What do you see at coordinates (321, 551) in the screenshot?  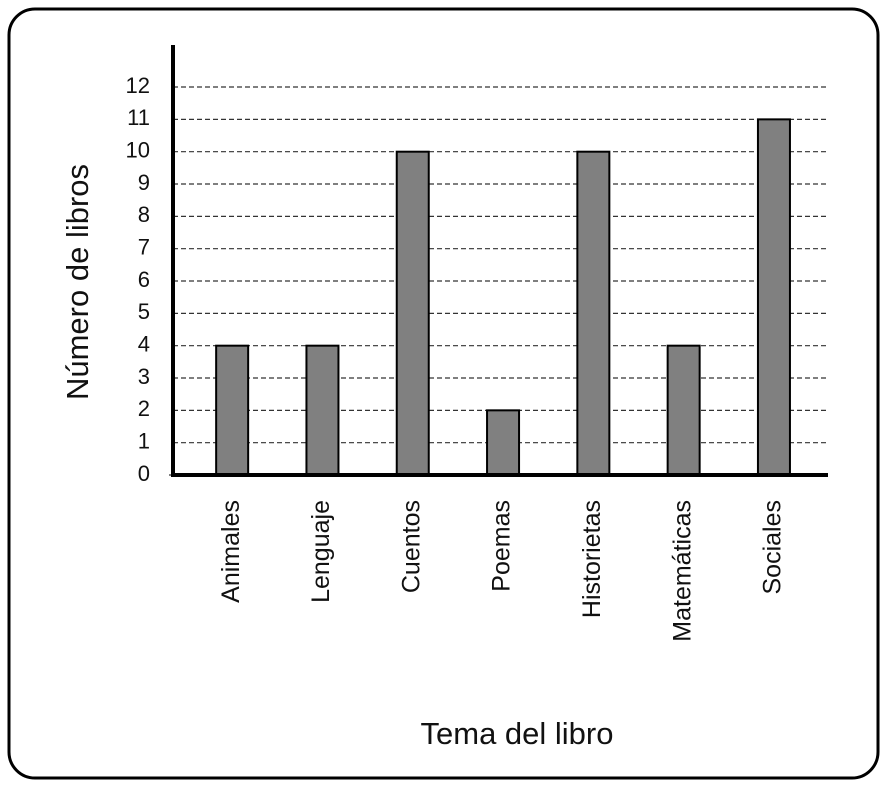 I see `x-tick-label: Lenguaje` at bounding box center [321, 551].